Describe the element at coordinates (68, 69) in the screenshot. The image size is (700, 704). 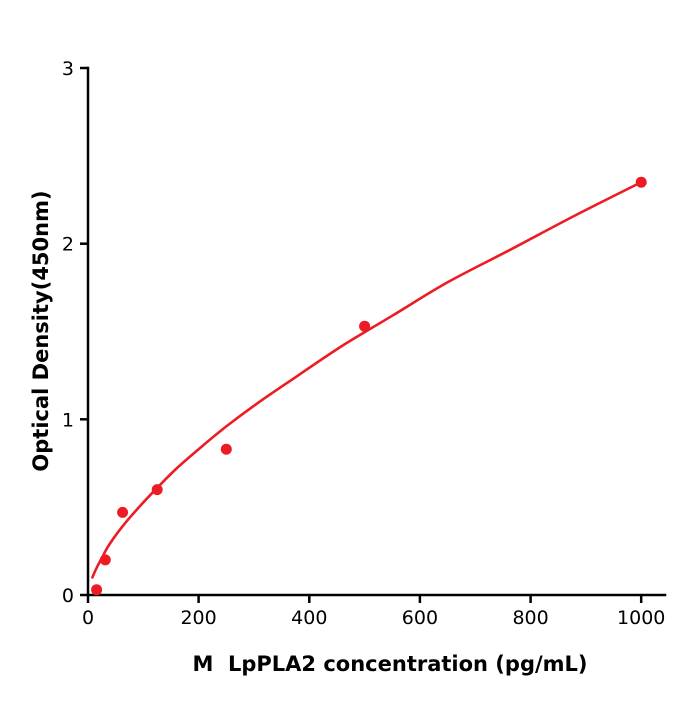
I see `y-tick-label: 3` at that location.